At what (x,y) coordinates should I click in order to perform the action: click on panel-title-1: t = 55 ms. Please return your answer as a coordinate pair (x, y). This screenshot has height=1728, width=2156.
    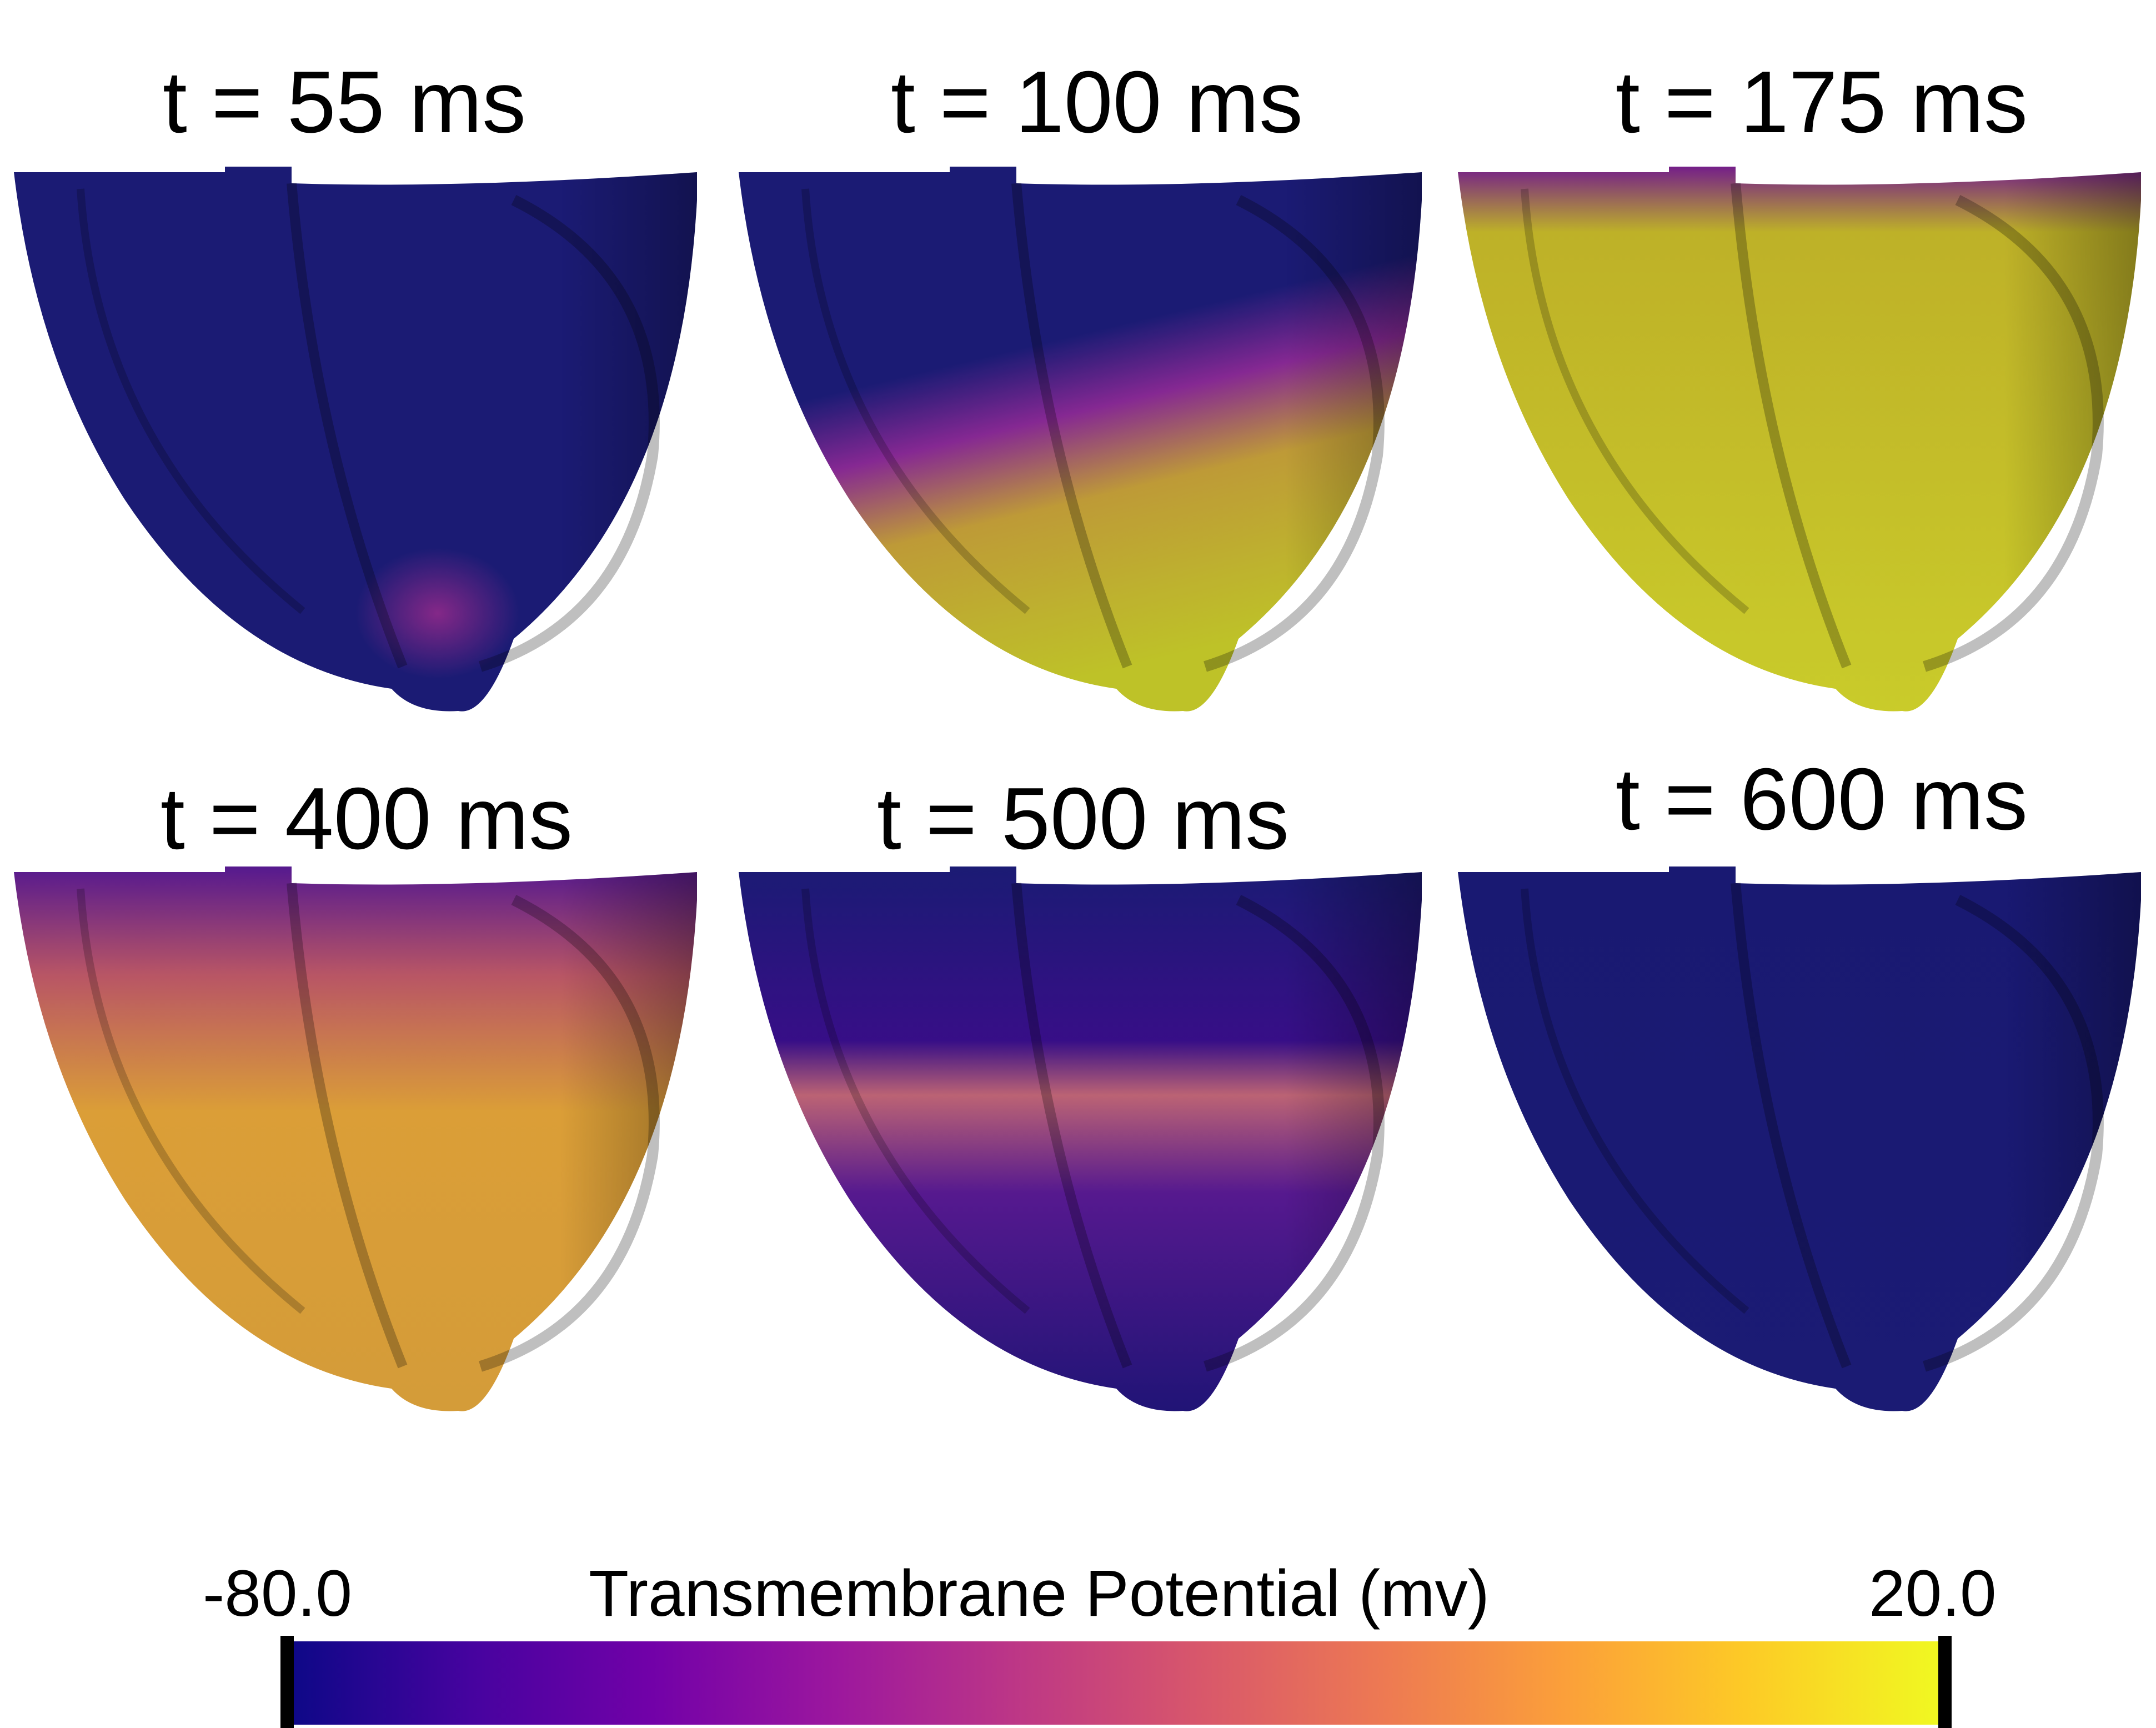
    Looking at the image, I should click on (344, 102).